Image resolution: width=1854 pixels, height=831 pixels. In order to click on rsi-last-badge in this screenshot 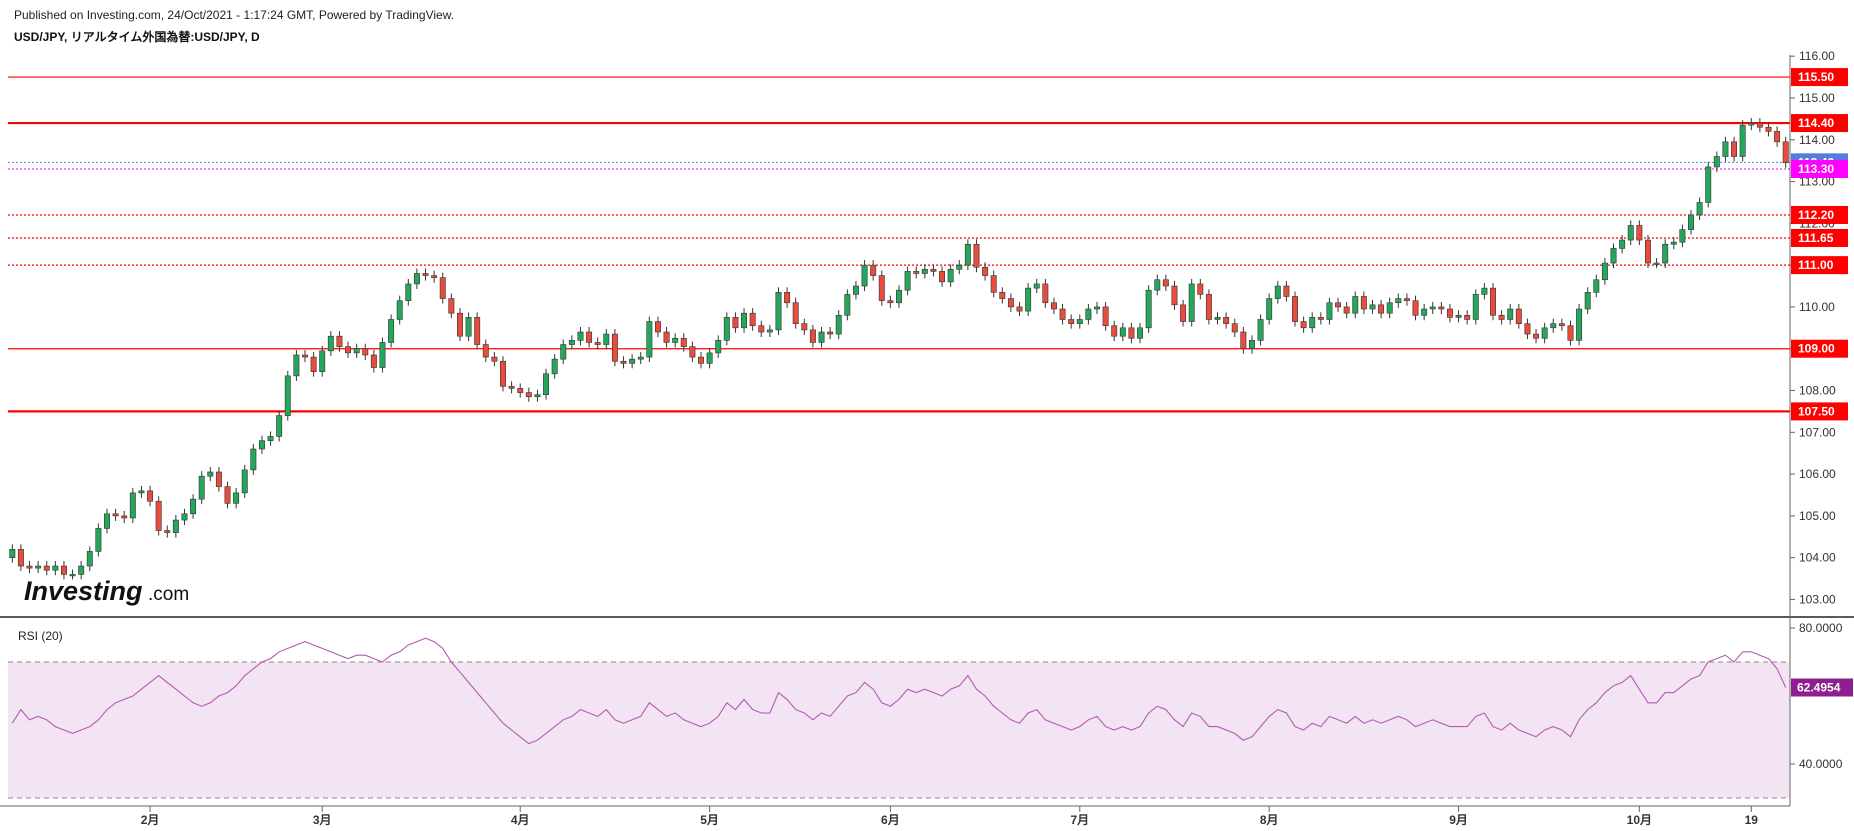, I will do `click(1822, 687)`.